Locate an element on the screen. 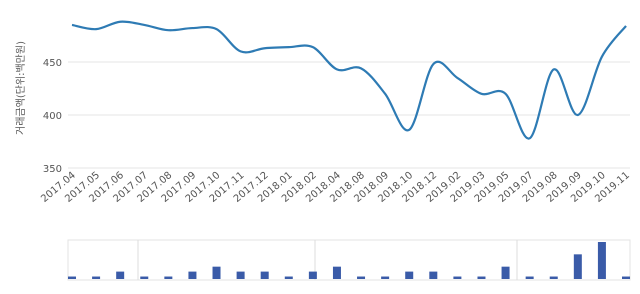  y-tick-label: 400 is located at coordinates (52, 116).